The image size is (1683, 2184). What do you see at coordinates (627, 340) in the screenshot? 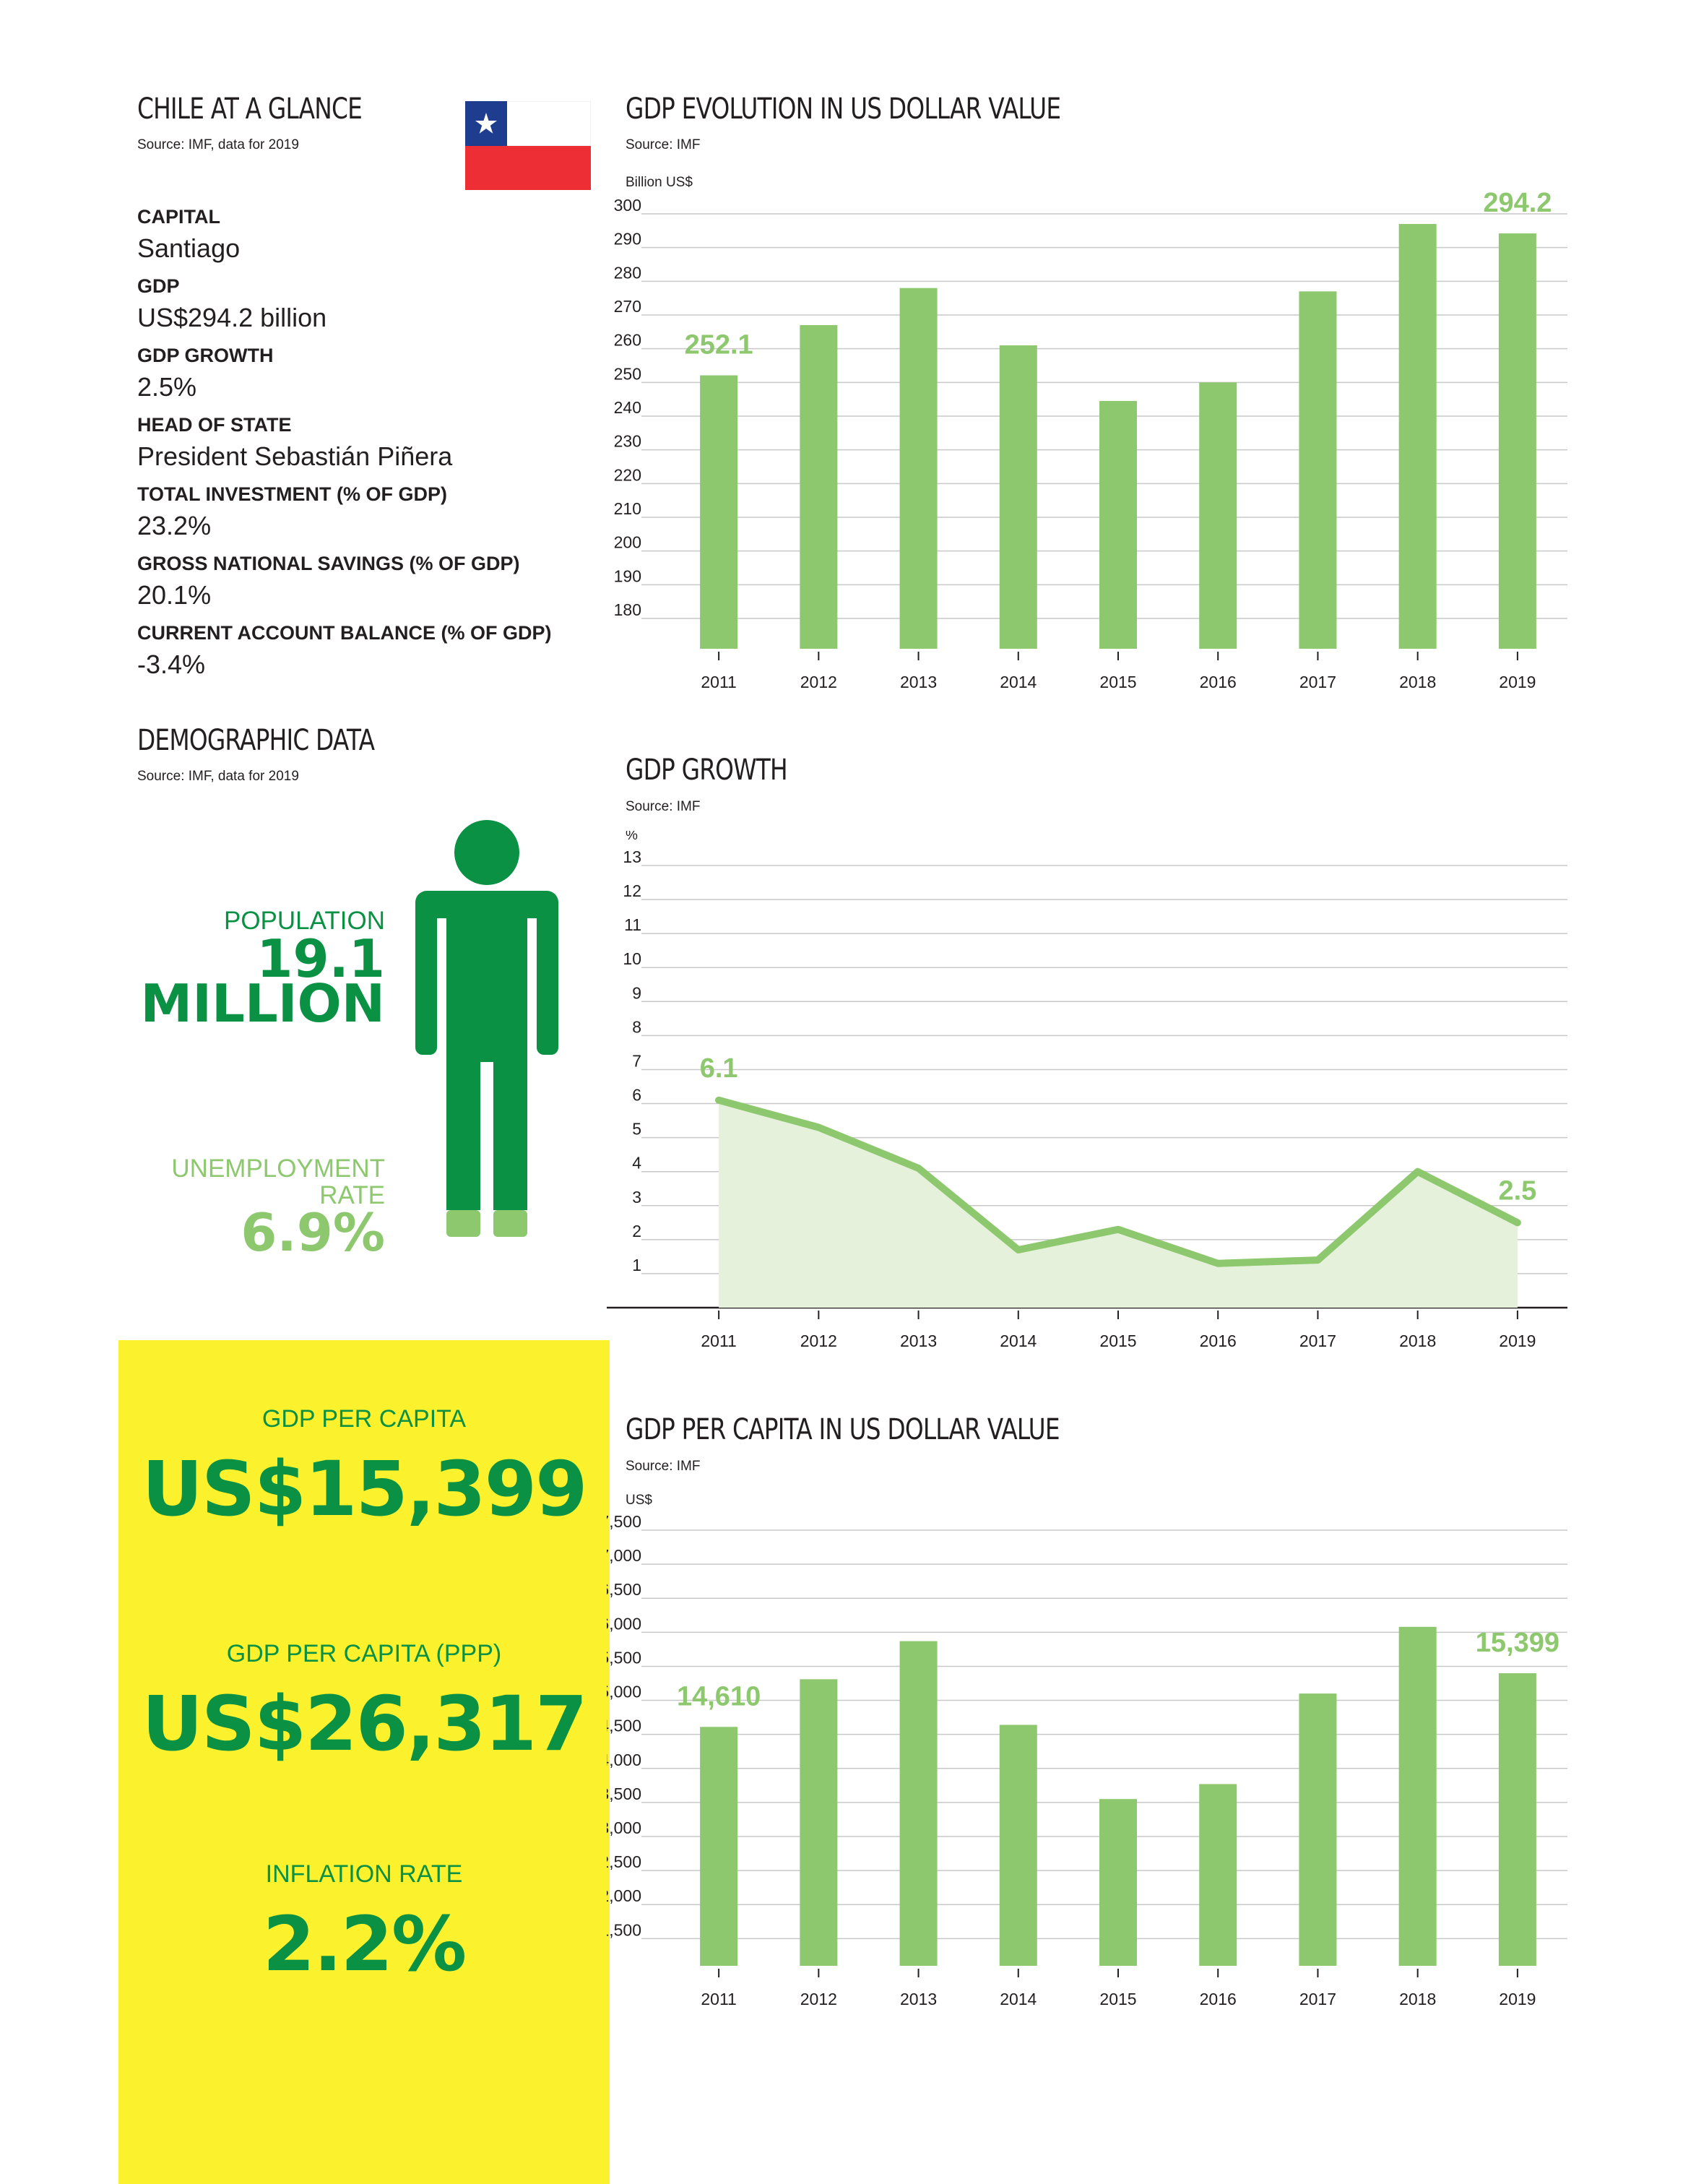
I see `gdp-ytick-label: 260` at bounding box center [627, 340].